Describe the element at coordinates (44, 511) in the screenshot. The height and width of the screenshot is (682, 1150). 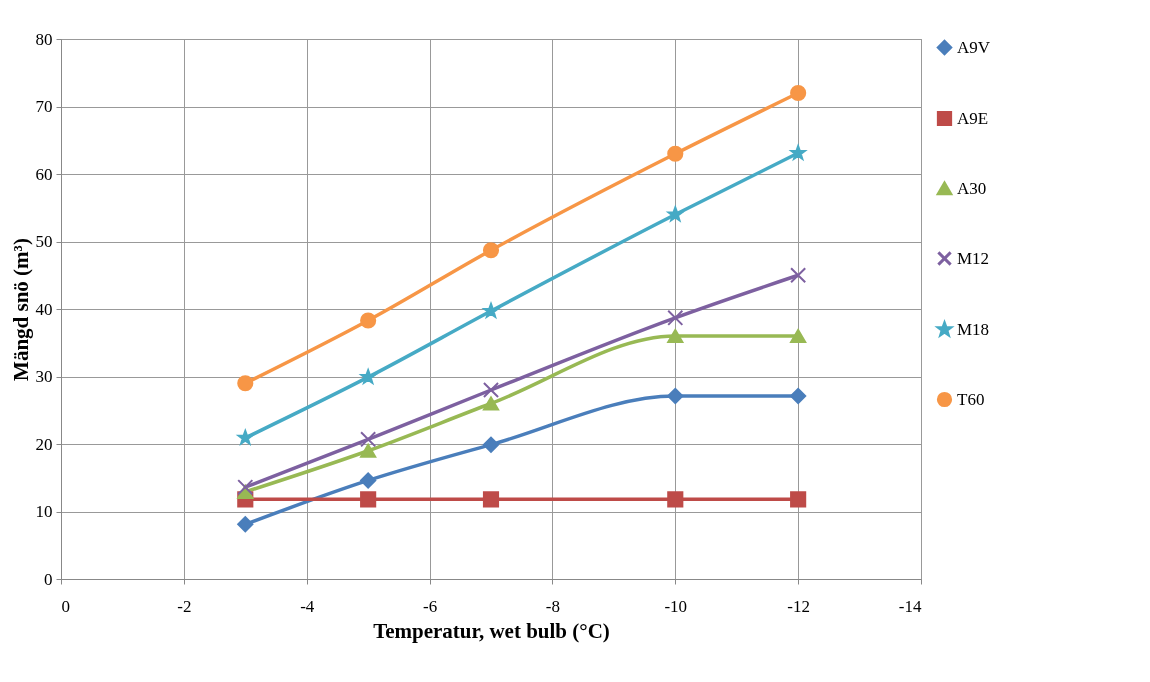
I see `y-tick-label: 10` at that location.